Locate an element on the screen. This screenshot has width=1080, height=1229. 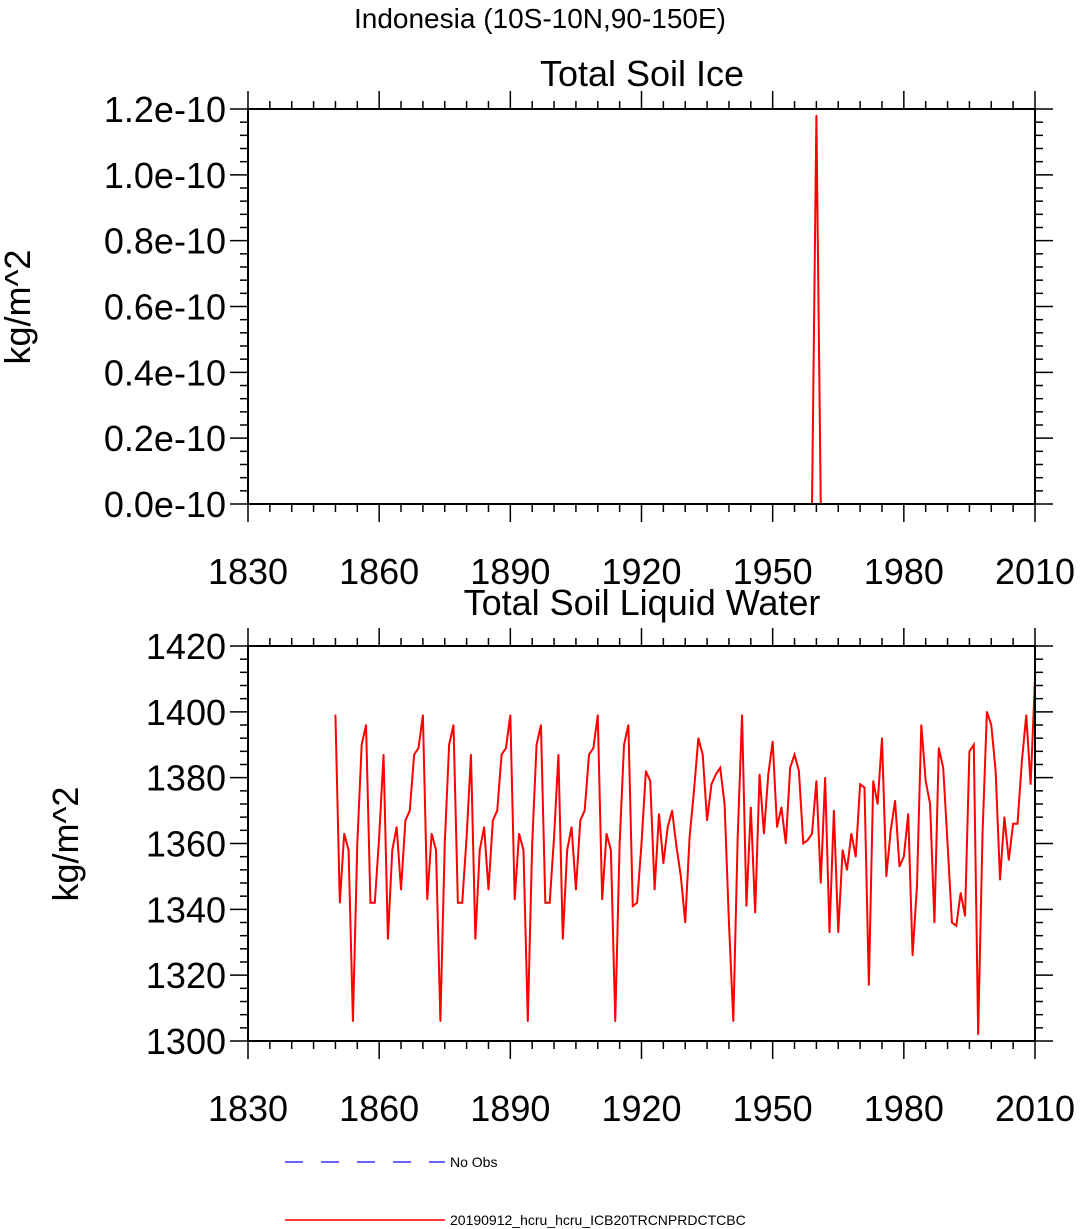
y-tick-label: 1340 is located at coordinates (186, 909).